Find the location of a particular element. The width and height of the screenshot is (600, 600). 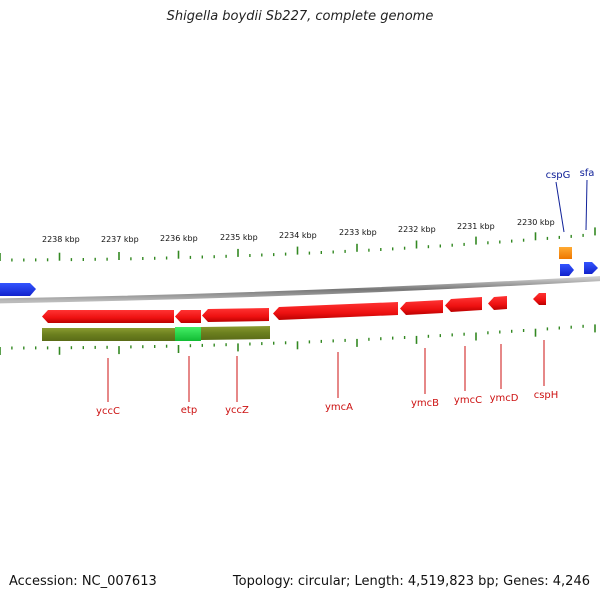

reverse-strand-genes is located at coordinates (294, 308).